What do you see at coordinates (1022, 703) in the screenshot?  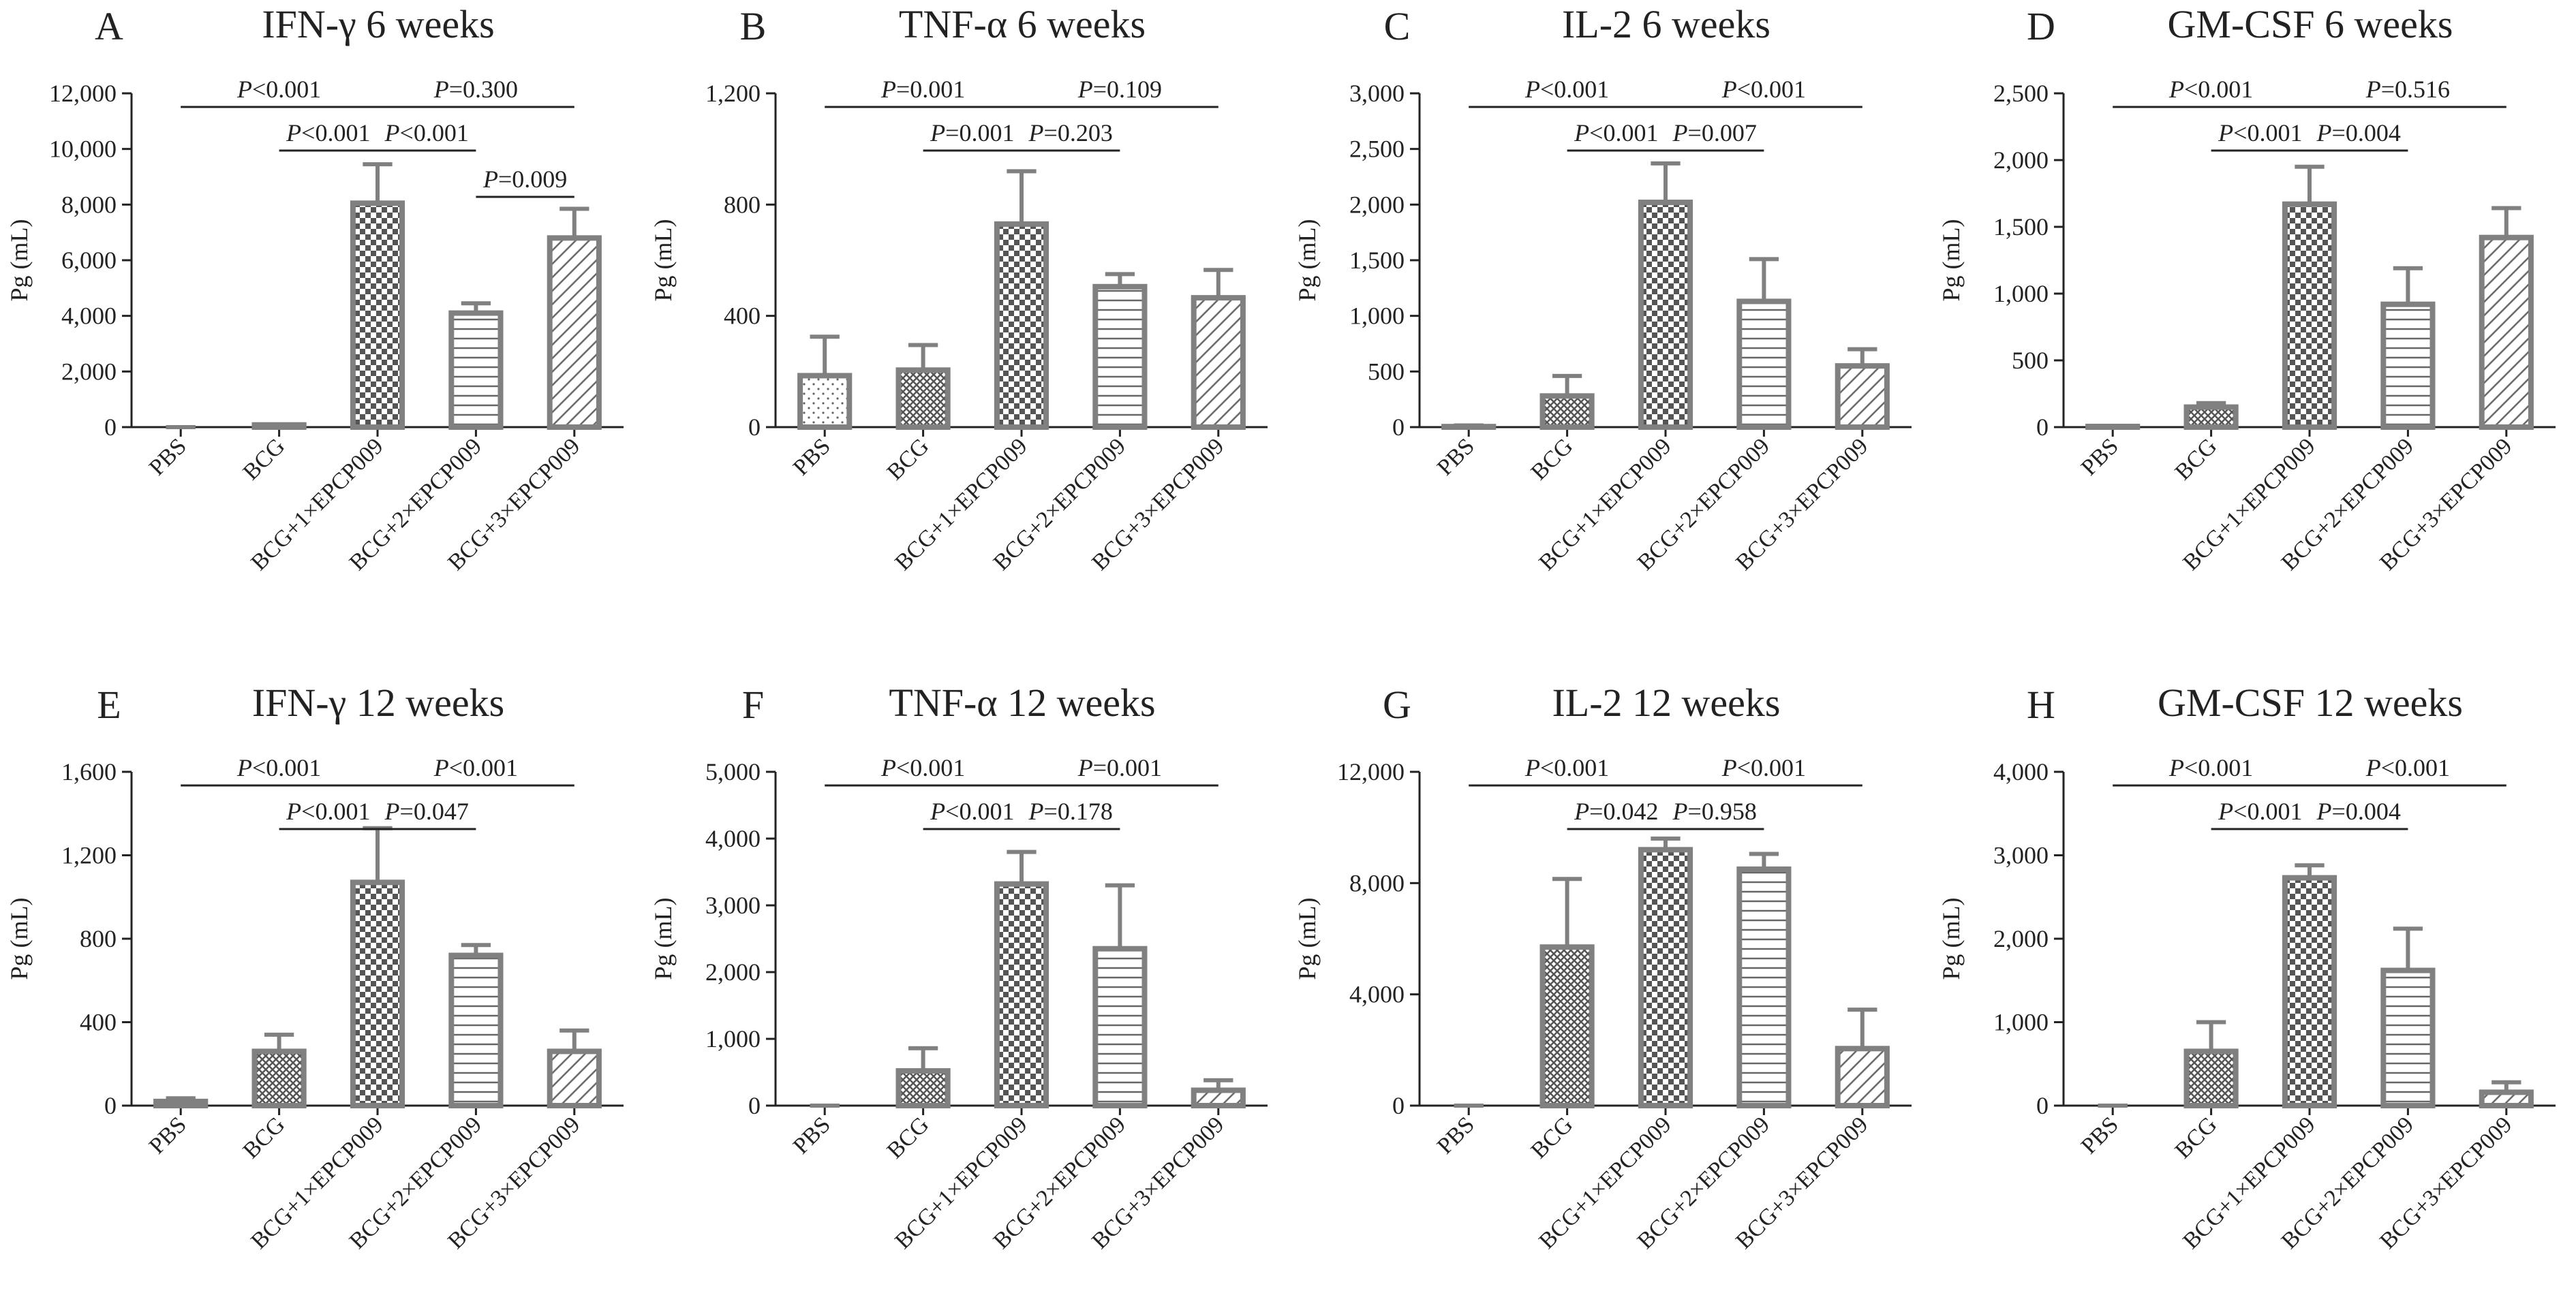 I see `chart-title: TNF-α 12 weeks` at bounding box center [1022, 703].